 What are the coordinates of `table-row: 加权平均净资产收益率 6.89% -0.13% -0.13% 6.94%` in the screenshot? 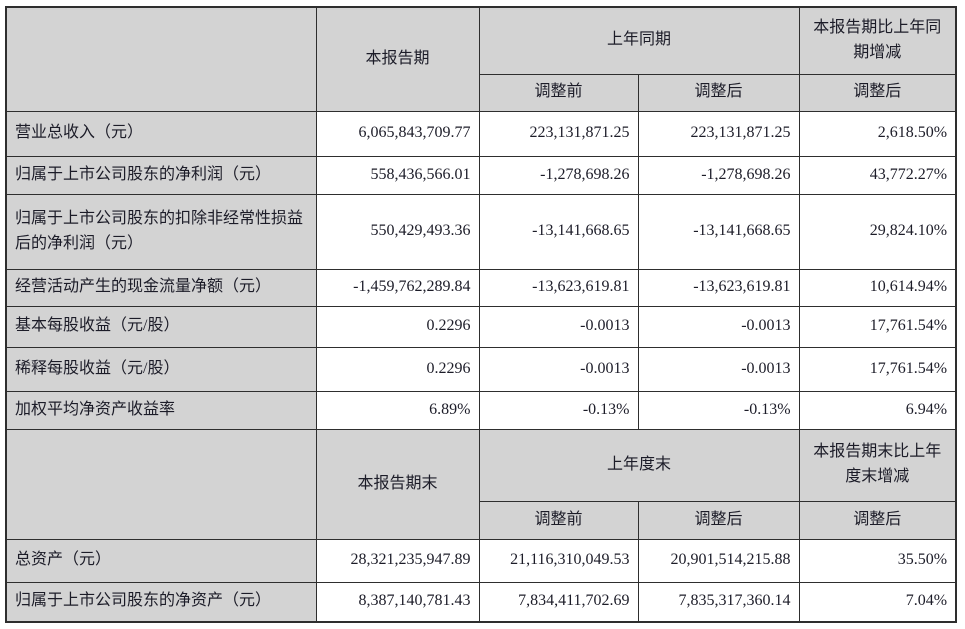 It's located at (481, 410).